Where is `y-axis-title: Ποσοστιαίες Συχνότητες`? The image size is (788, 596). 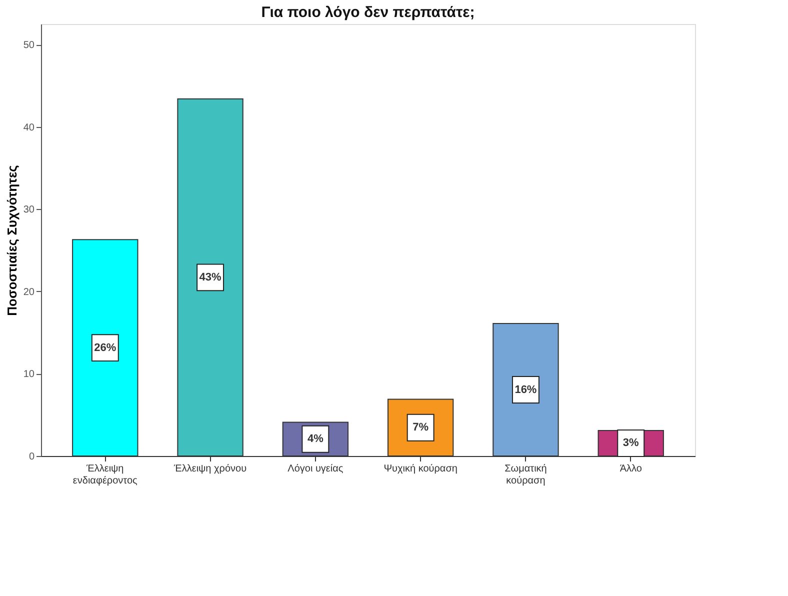
y-axis-title: Ποσοστιαίες Συχνότητες is located at coordinates (12, 240).